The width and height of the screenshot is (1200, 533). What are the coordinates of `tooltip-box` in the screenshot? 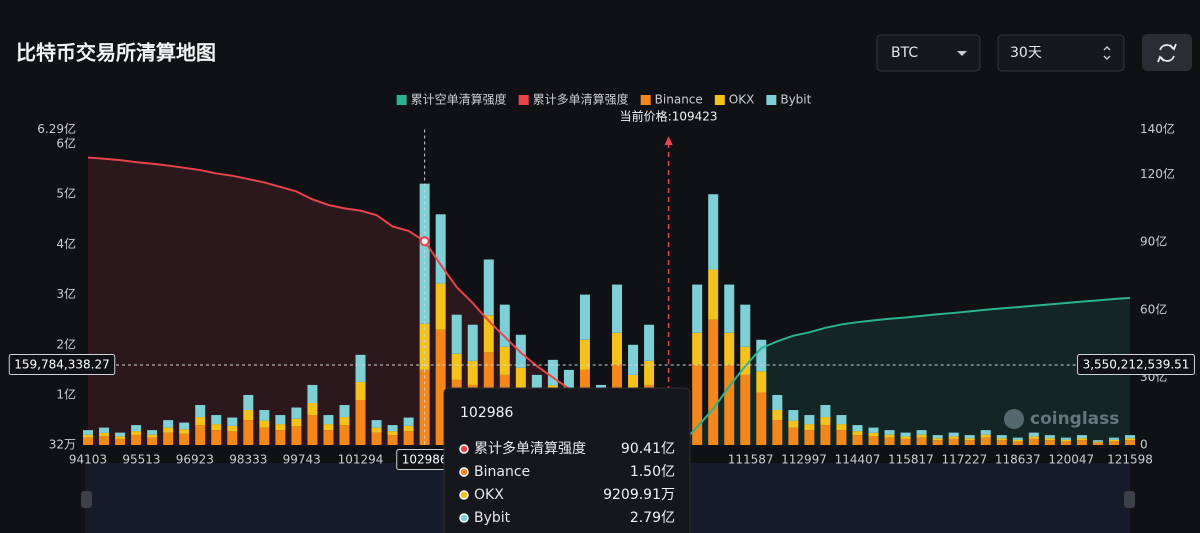 It's located at (567, 460).